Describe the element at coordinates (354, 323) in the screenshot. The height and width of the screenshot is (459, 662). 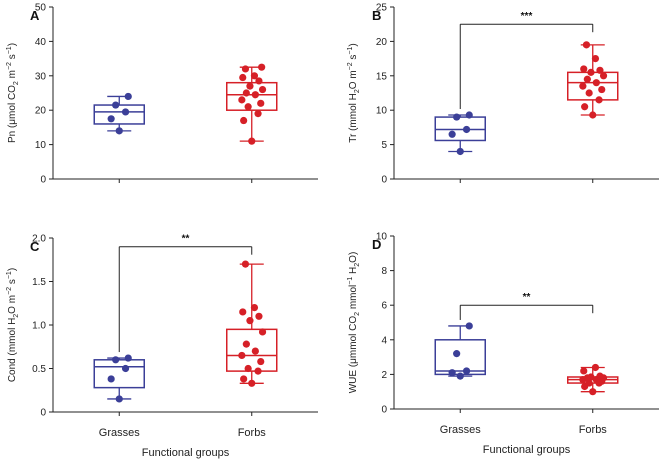
I see `y-axis-title: WUE (μmmol CO2 mmol−1 H2O)` at that location.